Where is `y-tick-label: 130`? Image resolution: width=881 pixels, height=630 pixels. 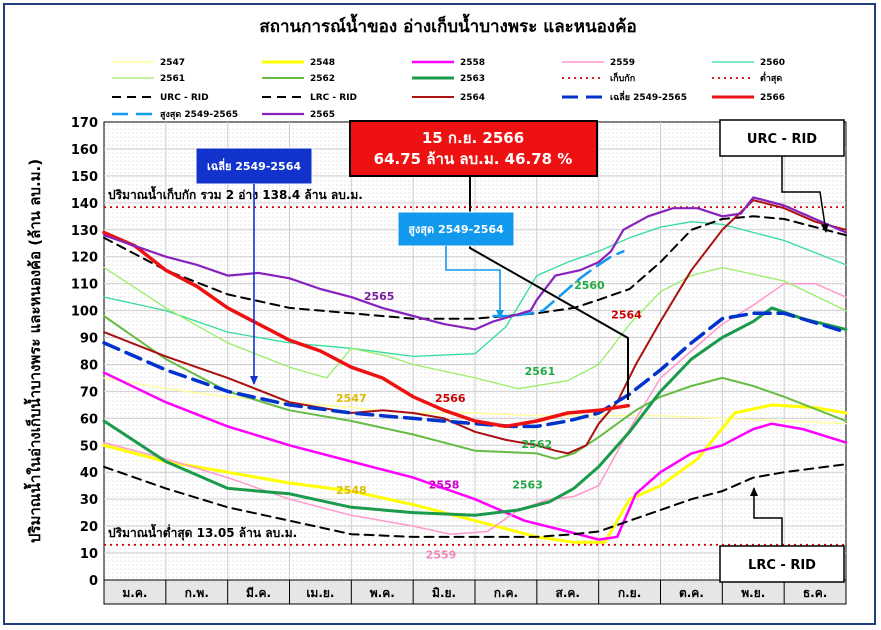
y-tick-label: 130 is located at coordinates (84, 231).